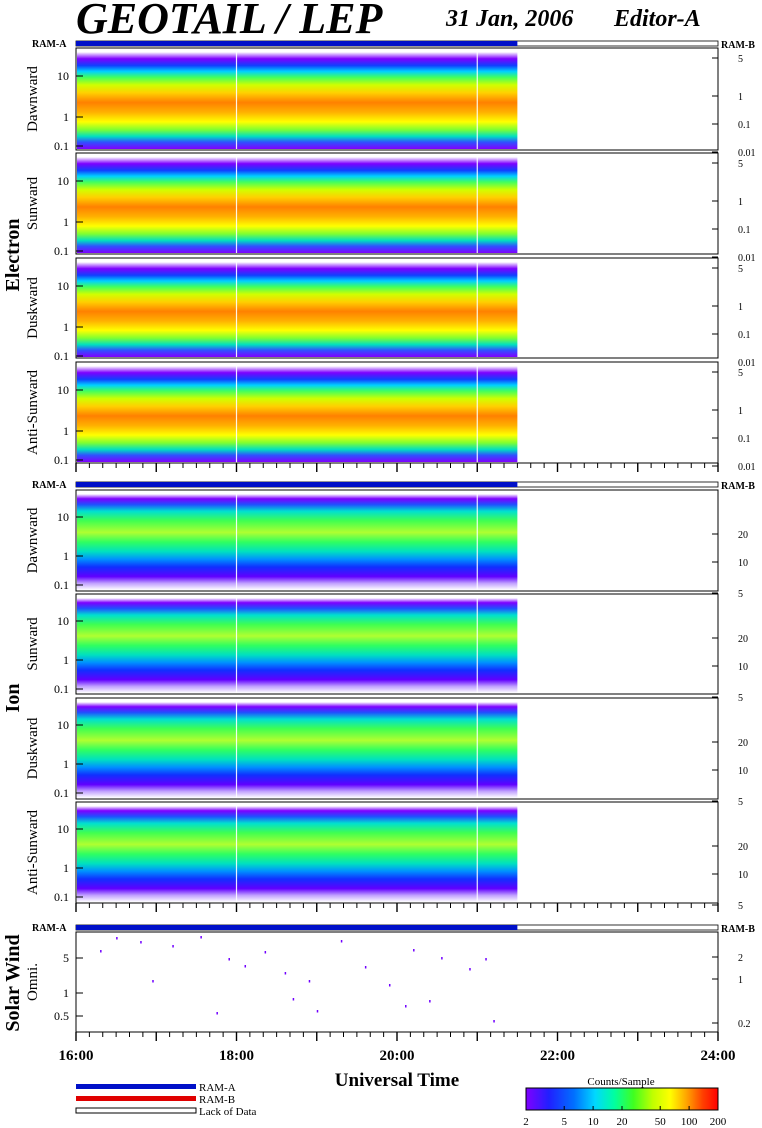 Image resolution: width=762 pixels, height=1128 pixels. I want to click on electron-dawnward-right-tick-label: 5, so click(740, 59).